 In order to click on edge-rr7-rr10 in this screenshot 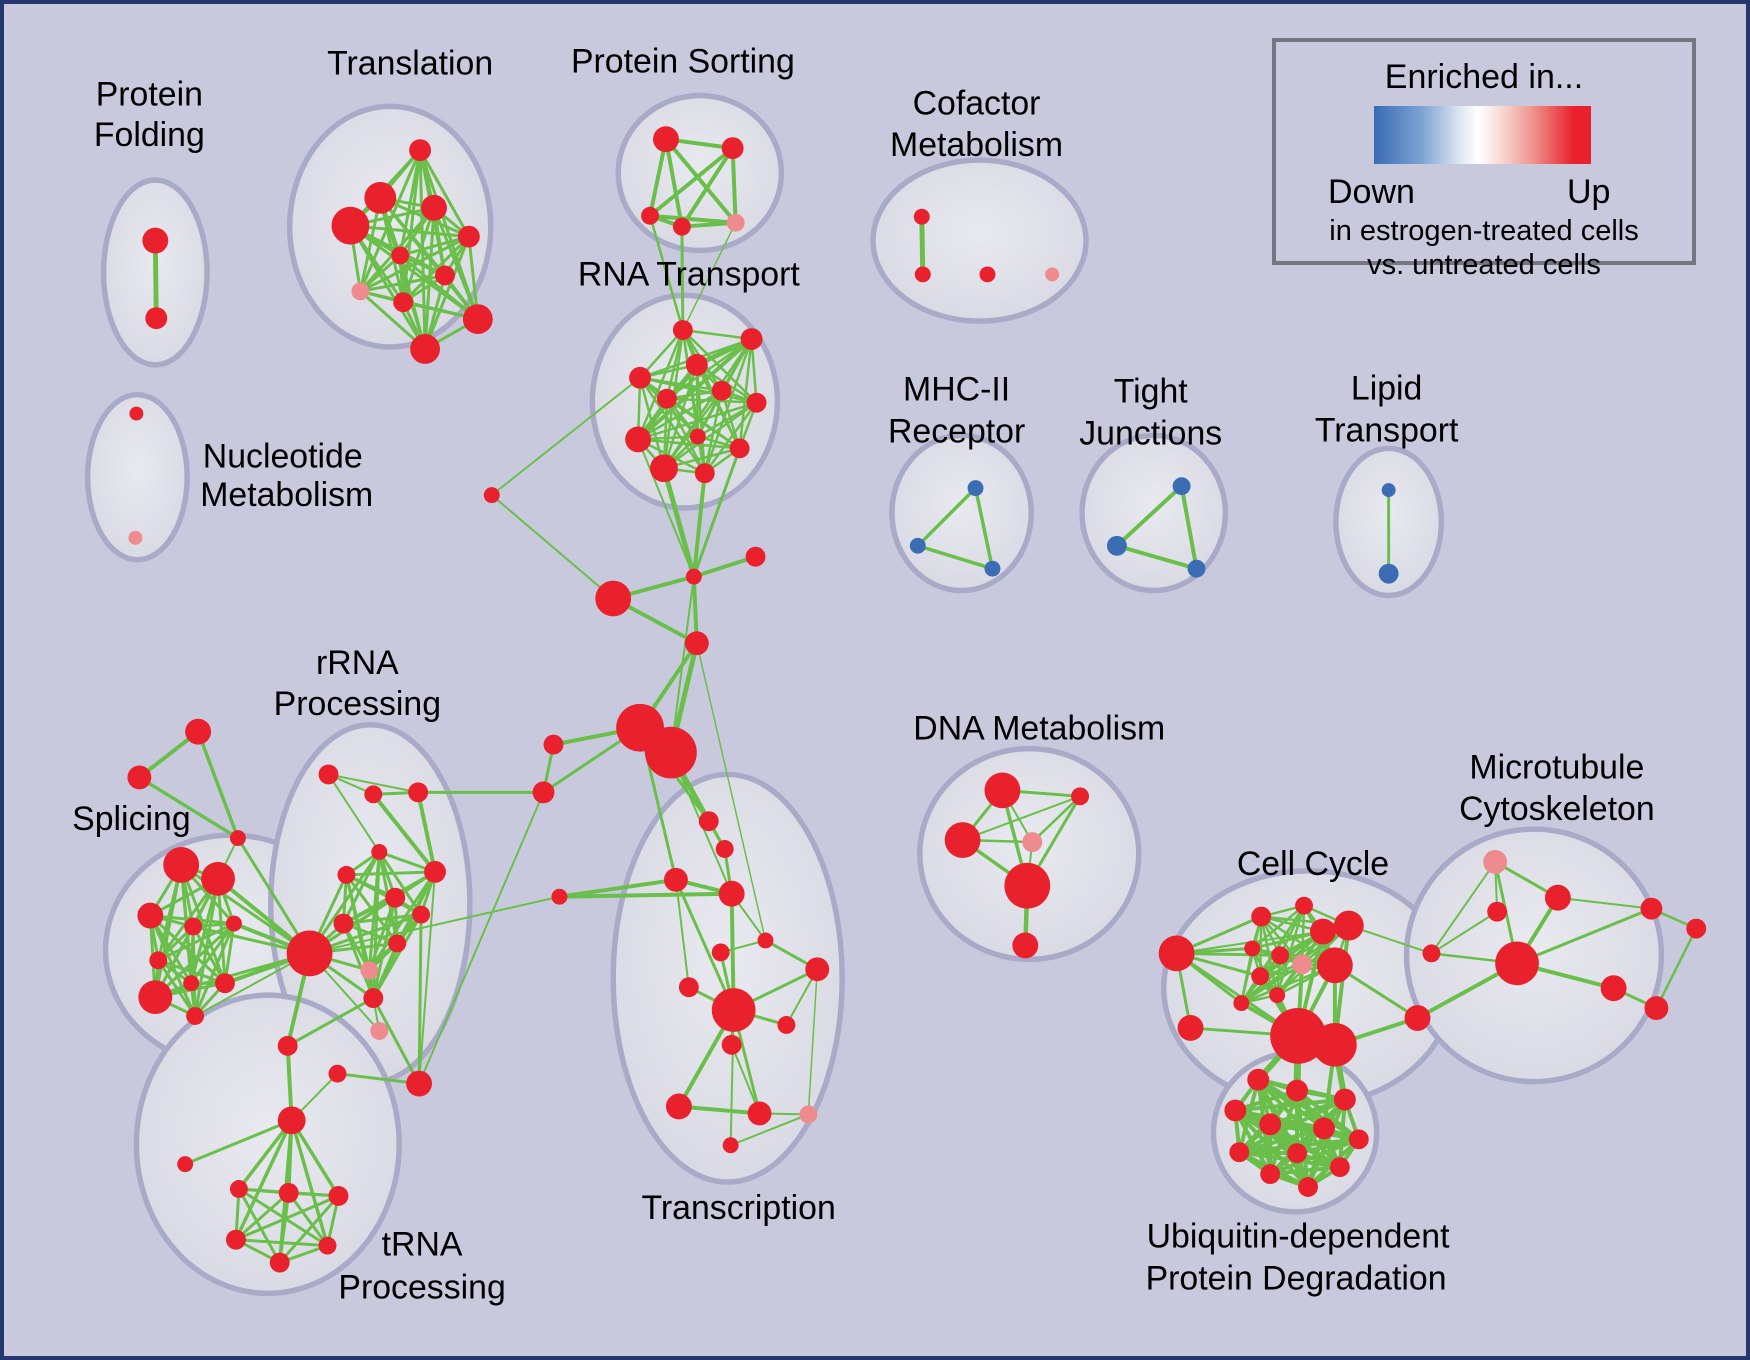, I will do `click(382, 934)`.